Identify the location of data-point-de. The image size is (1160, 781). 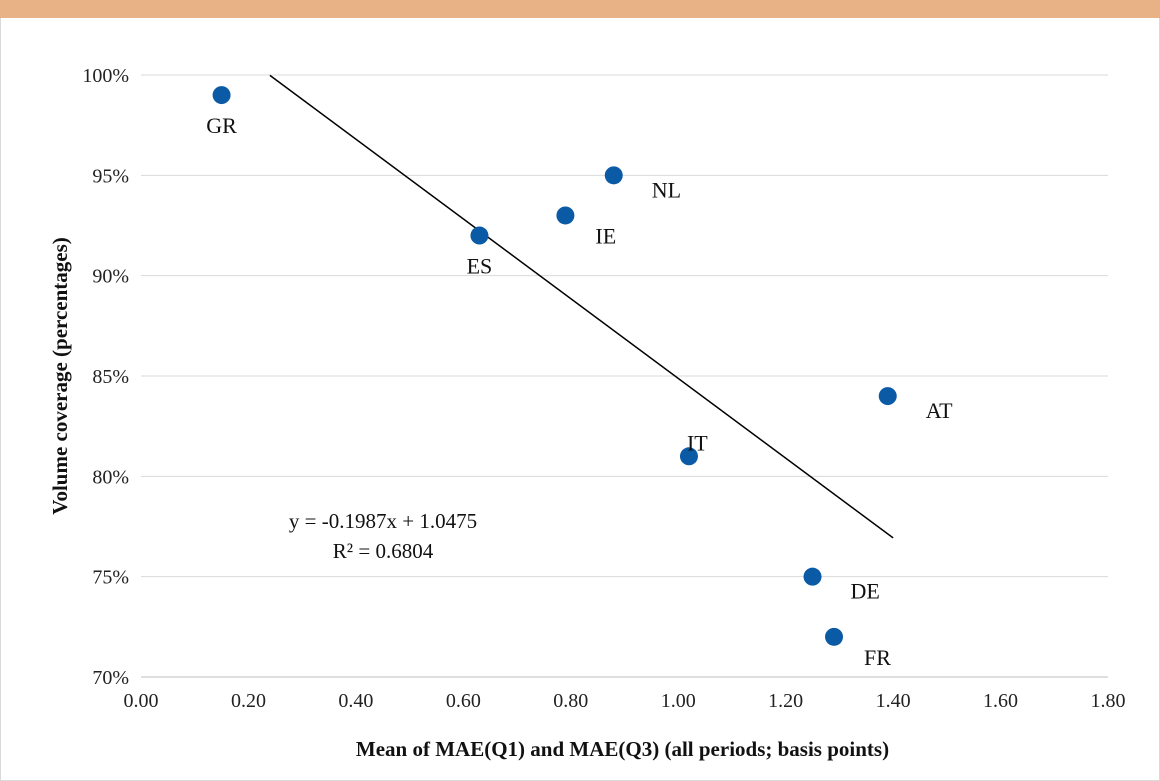
(812, 576).